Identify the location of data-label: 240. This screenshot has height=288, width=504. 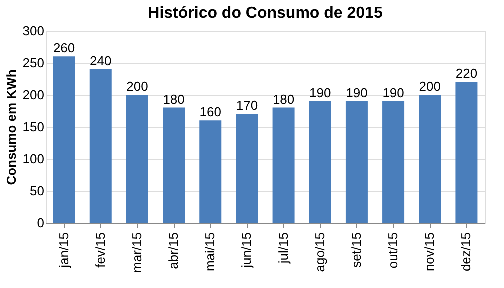
(101, 60).